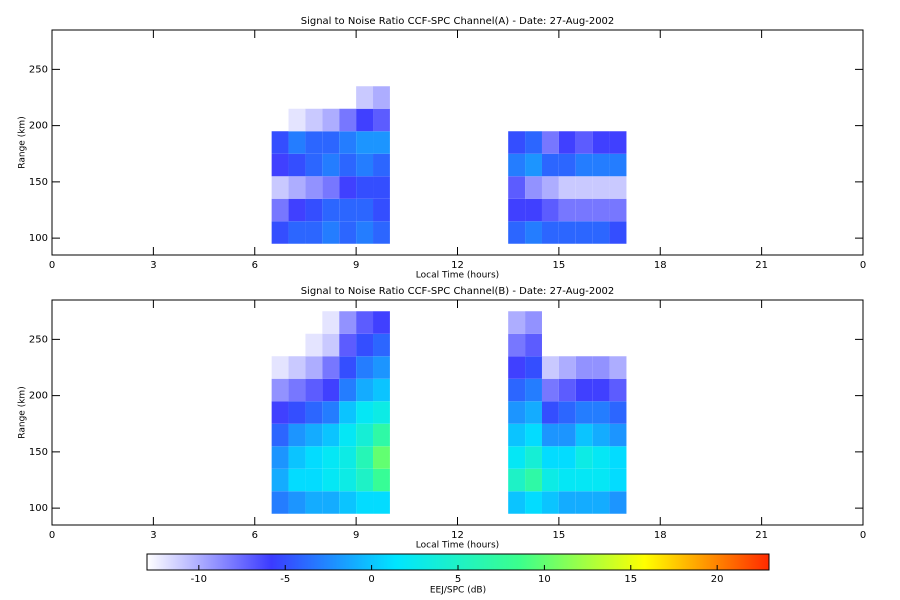 Image resolution: width=900 pixels, height=600 pixels. I want to click on colorbar-label: EEJ/SPC (dB), so click(458, 591).